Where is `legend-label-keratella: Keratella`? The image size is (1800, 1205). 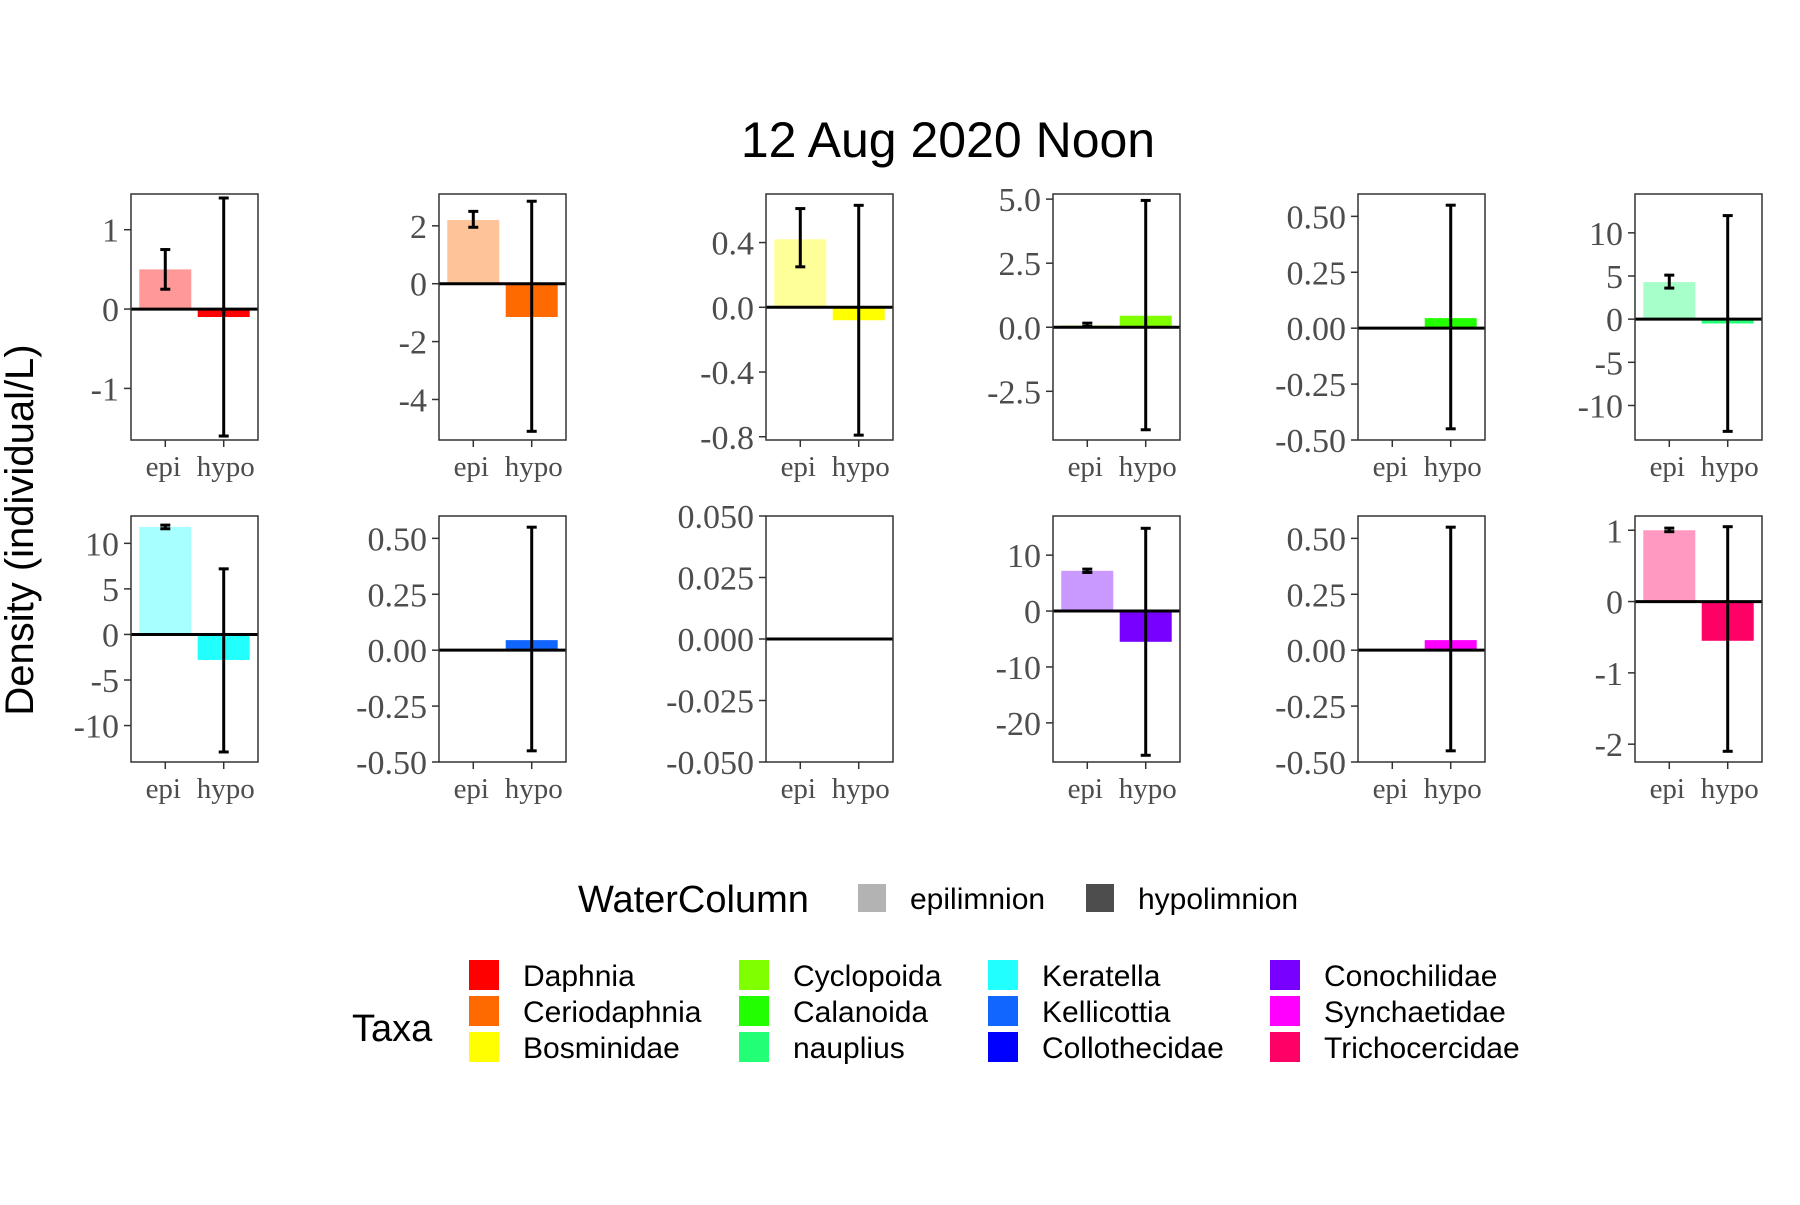 legend-label-keratella: Keratella is located at coordinates (1101, 976).